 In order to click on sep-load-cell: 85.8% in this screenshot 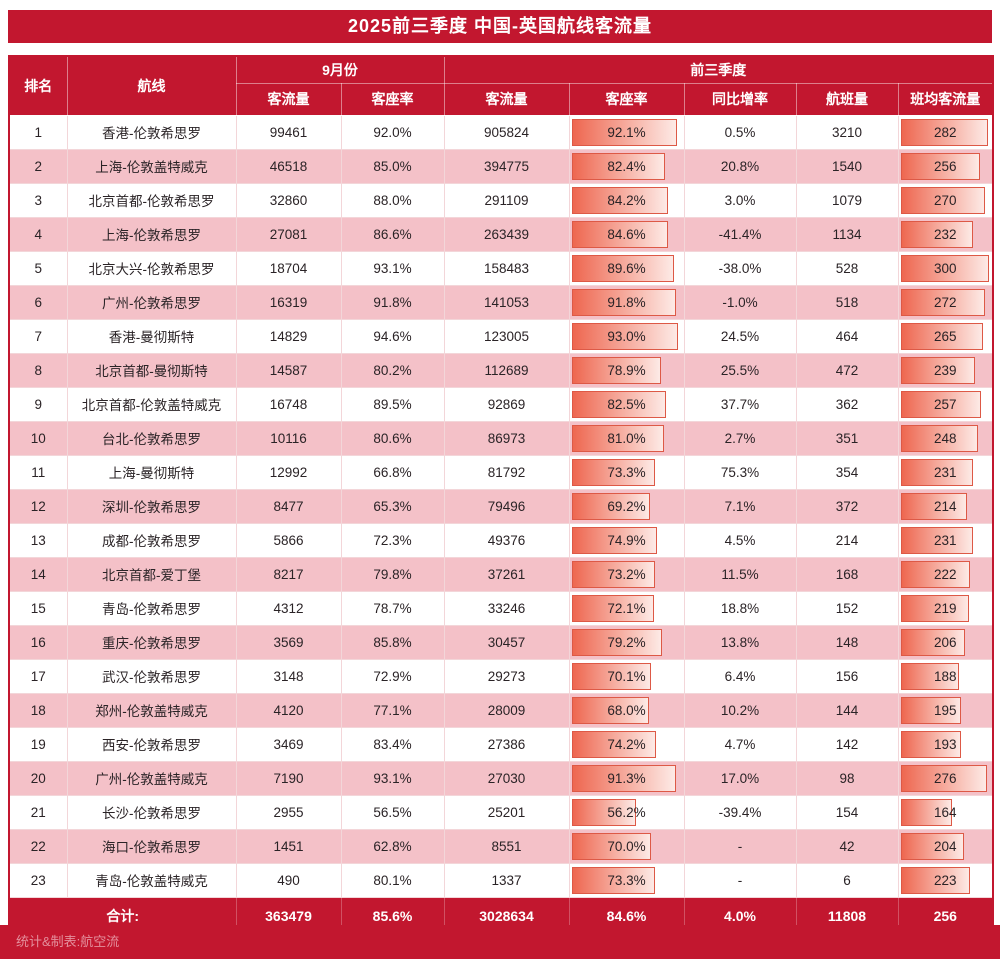, I will do `click(392, 642)`.